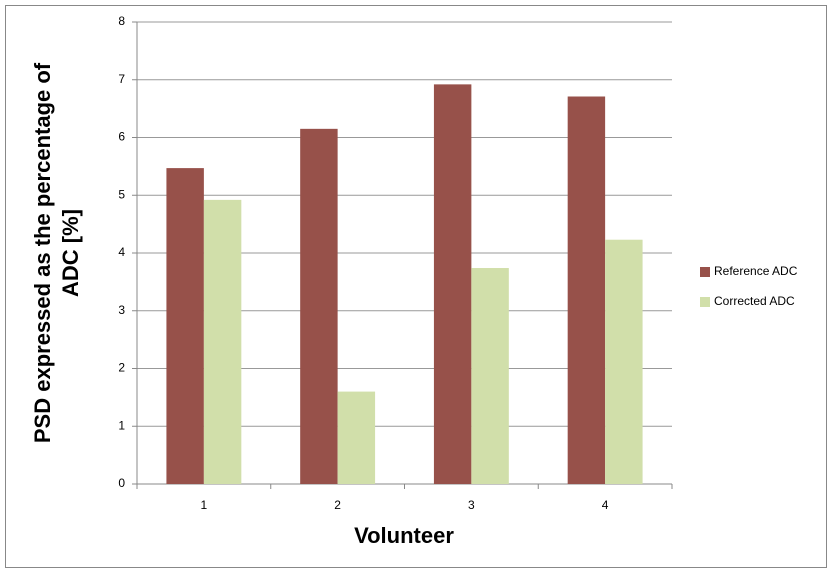 The image size is (833, 574). I want to click on y-tick-label: 4, so click(121, 252).